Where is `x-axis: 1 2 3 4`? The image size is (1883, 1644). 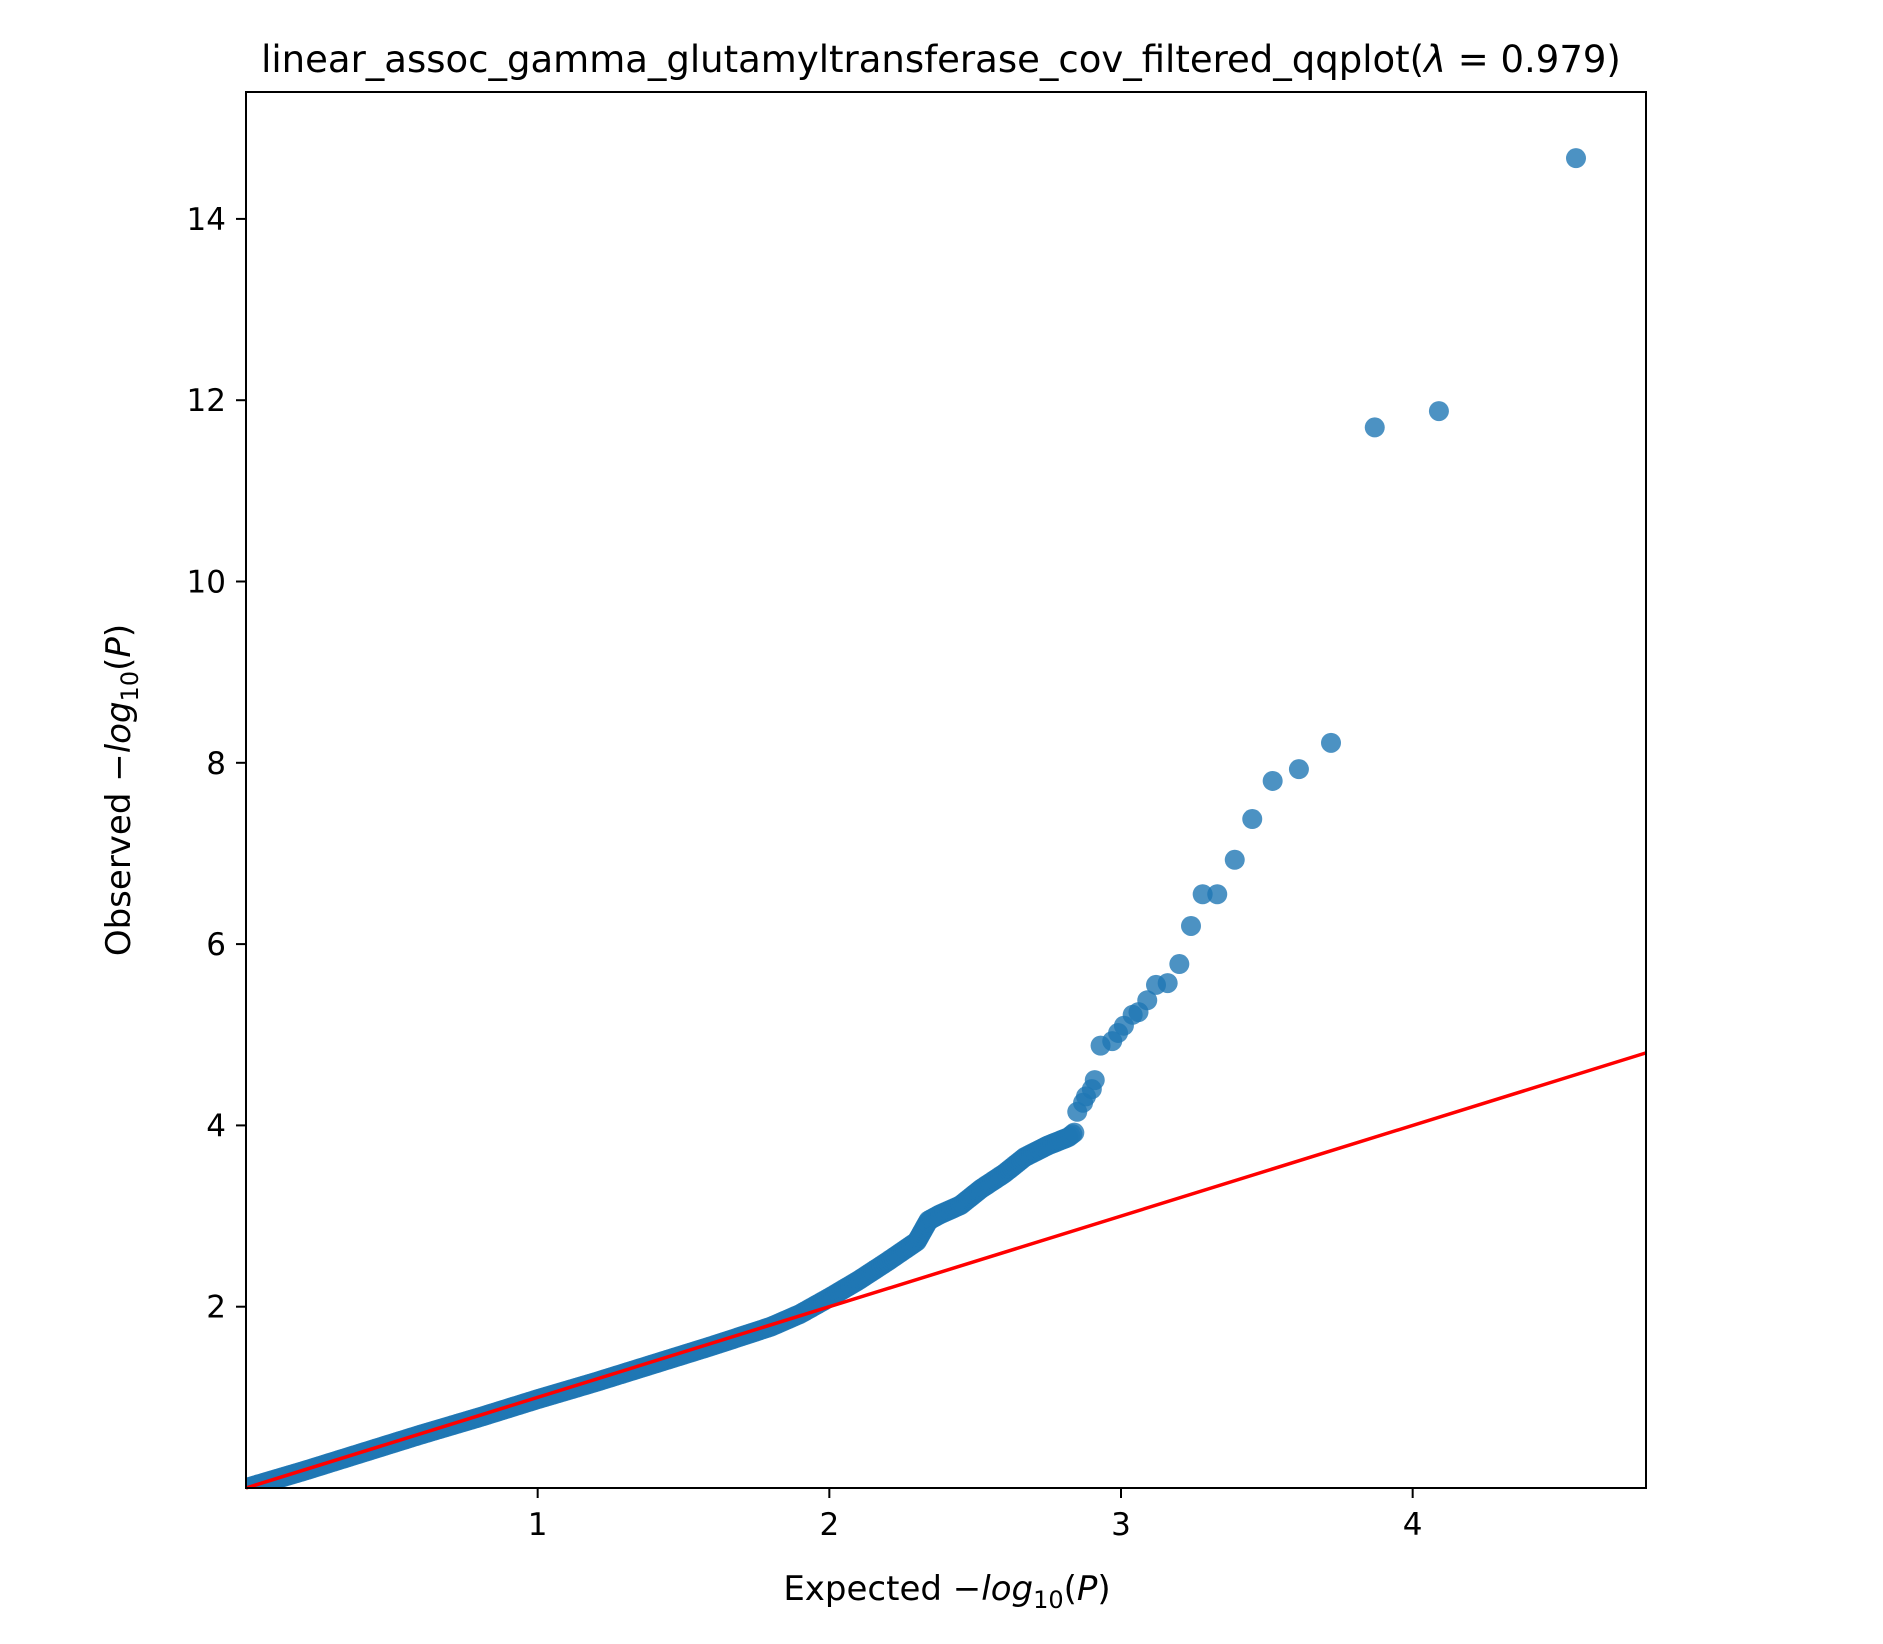
x-axis: 1 2 3 4 is located at coordinates (975, 1515).